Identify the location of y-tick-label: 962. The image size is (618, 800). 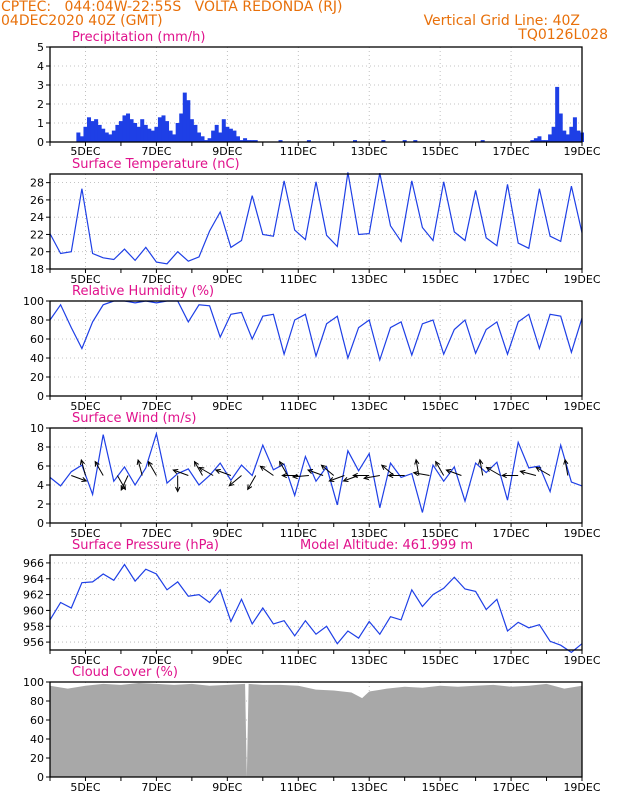
(33, 595).